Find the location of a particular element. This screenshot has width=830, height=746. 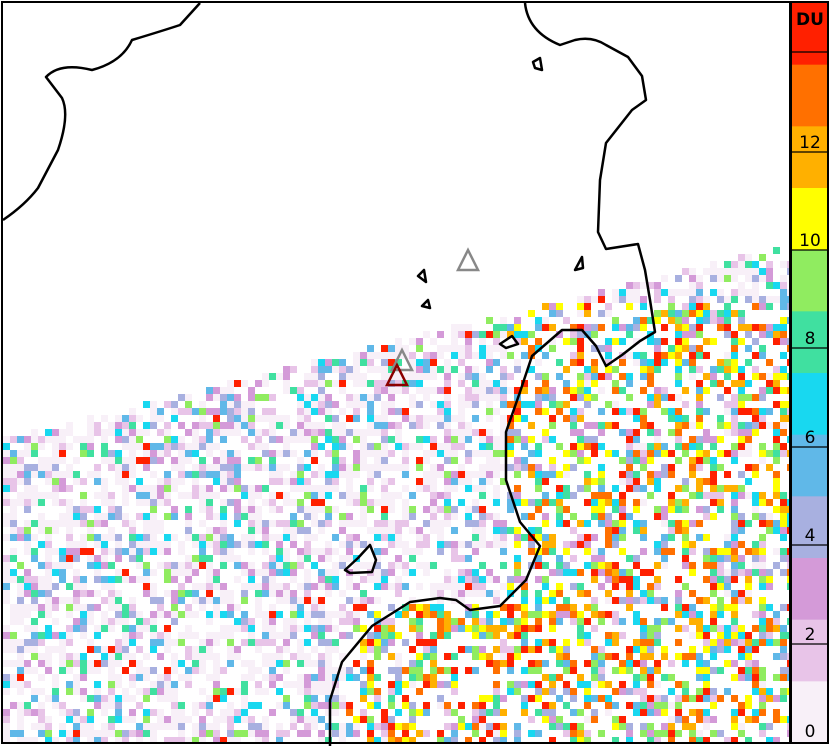

colorbar-tick-label: 2 is located at coordinates (810, 635).